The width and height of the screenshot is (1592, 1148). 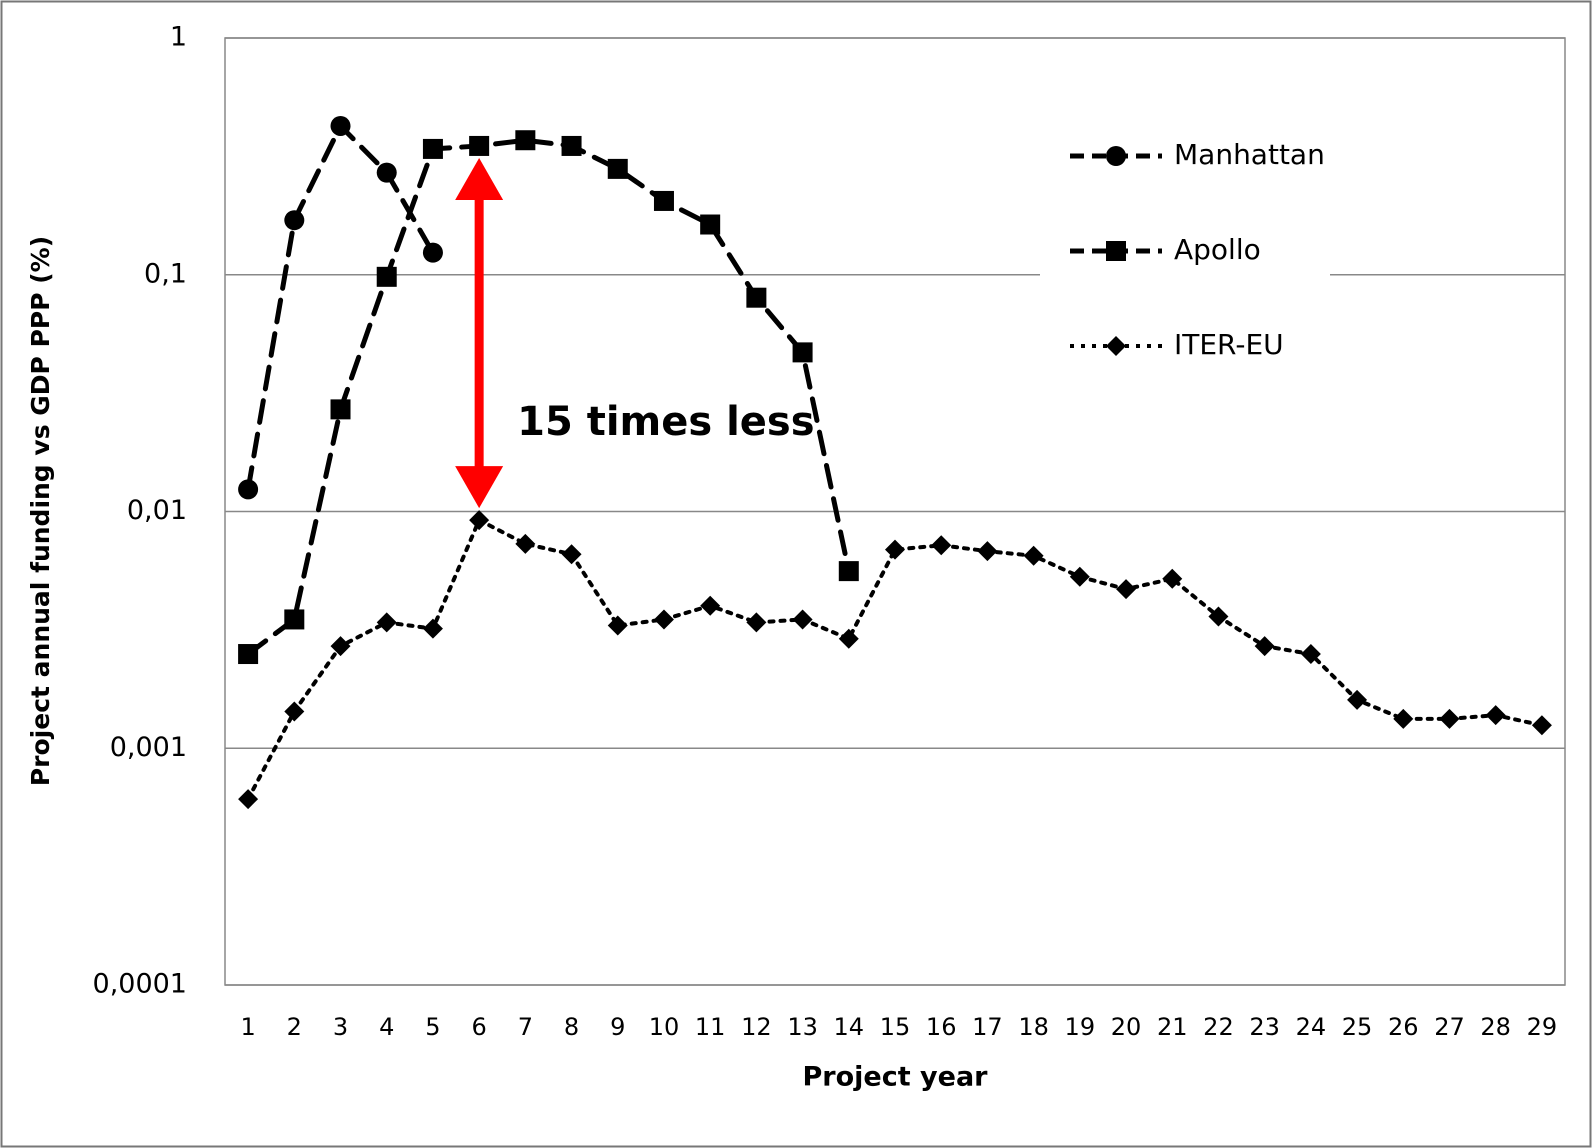 I want to click on x-tick-label: 17, so click(x=987, y=1027).